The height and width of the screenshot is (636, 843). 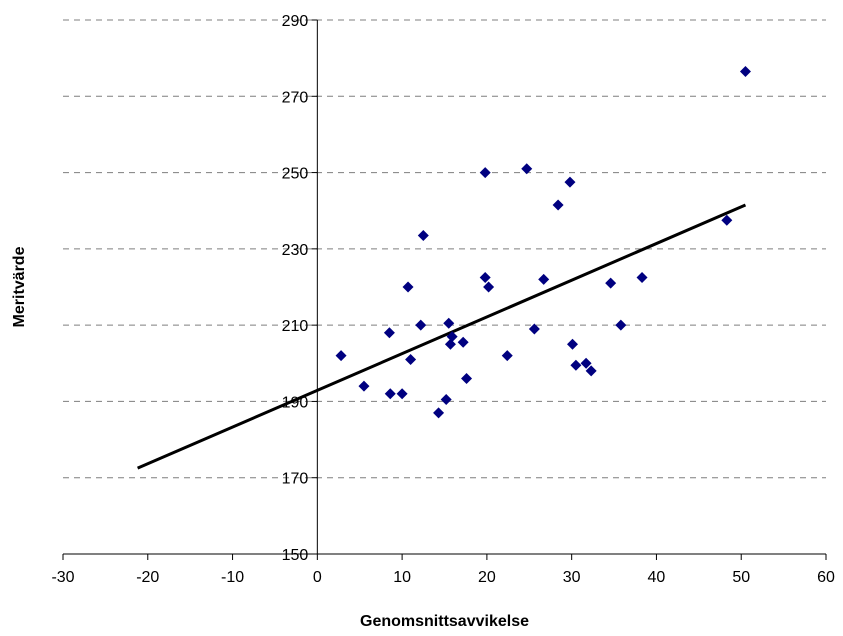 What do you see at coordinates (657, 577) in the screenshot?
I see `x-tick-label: 40` at bounding box center [657, 577].